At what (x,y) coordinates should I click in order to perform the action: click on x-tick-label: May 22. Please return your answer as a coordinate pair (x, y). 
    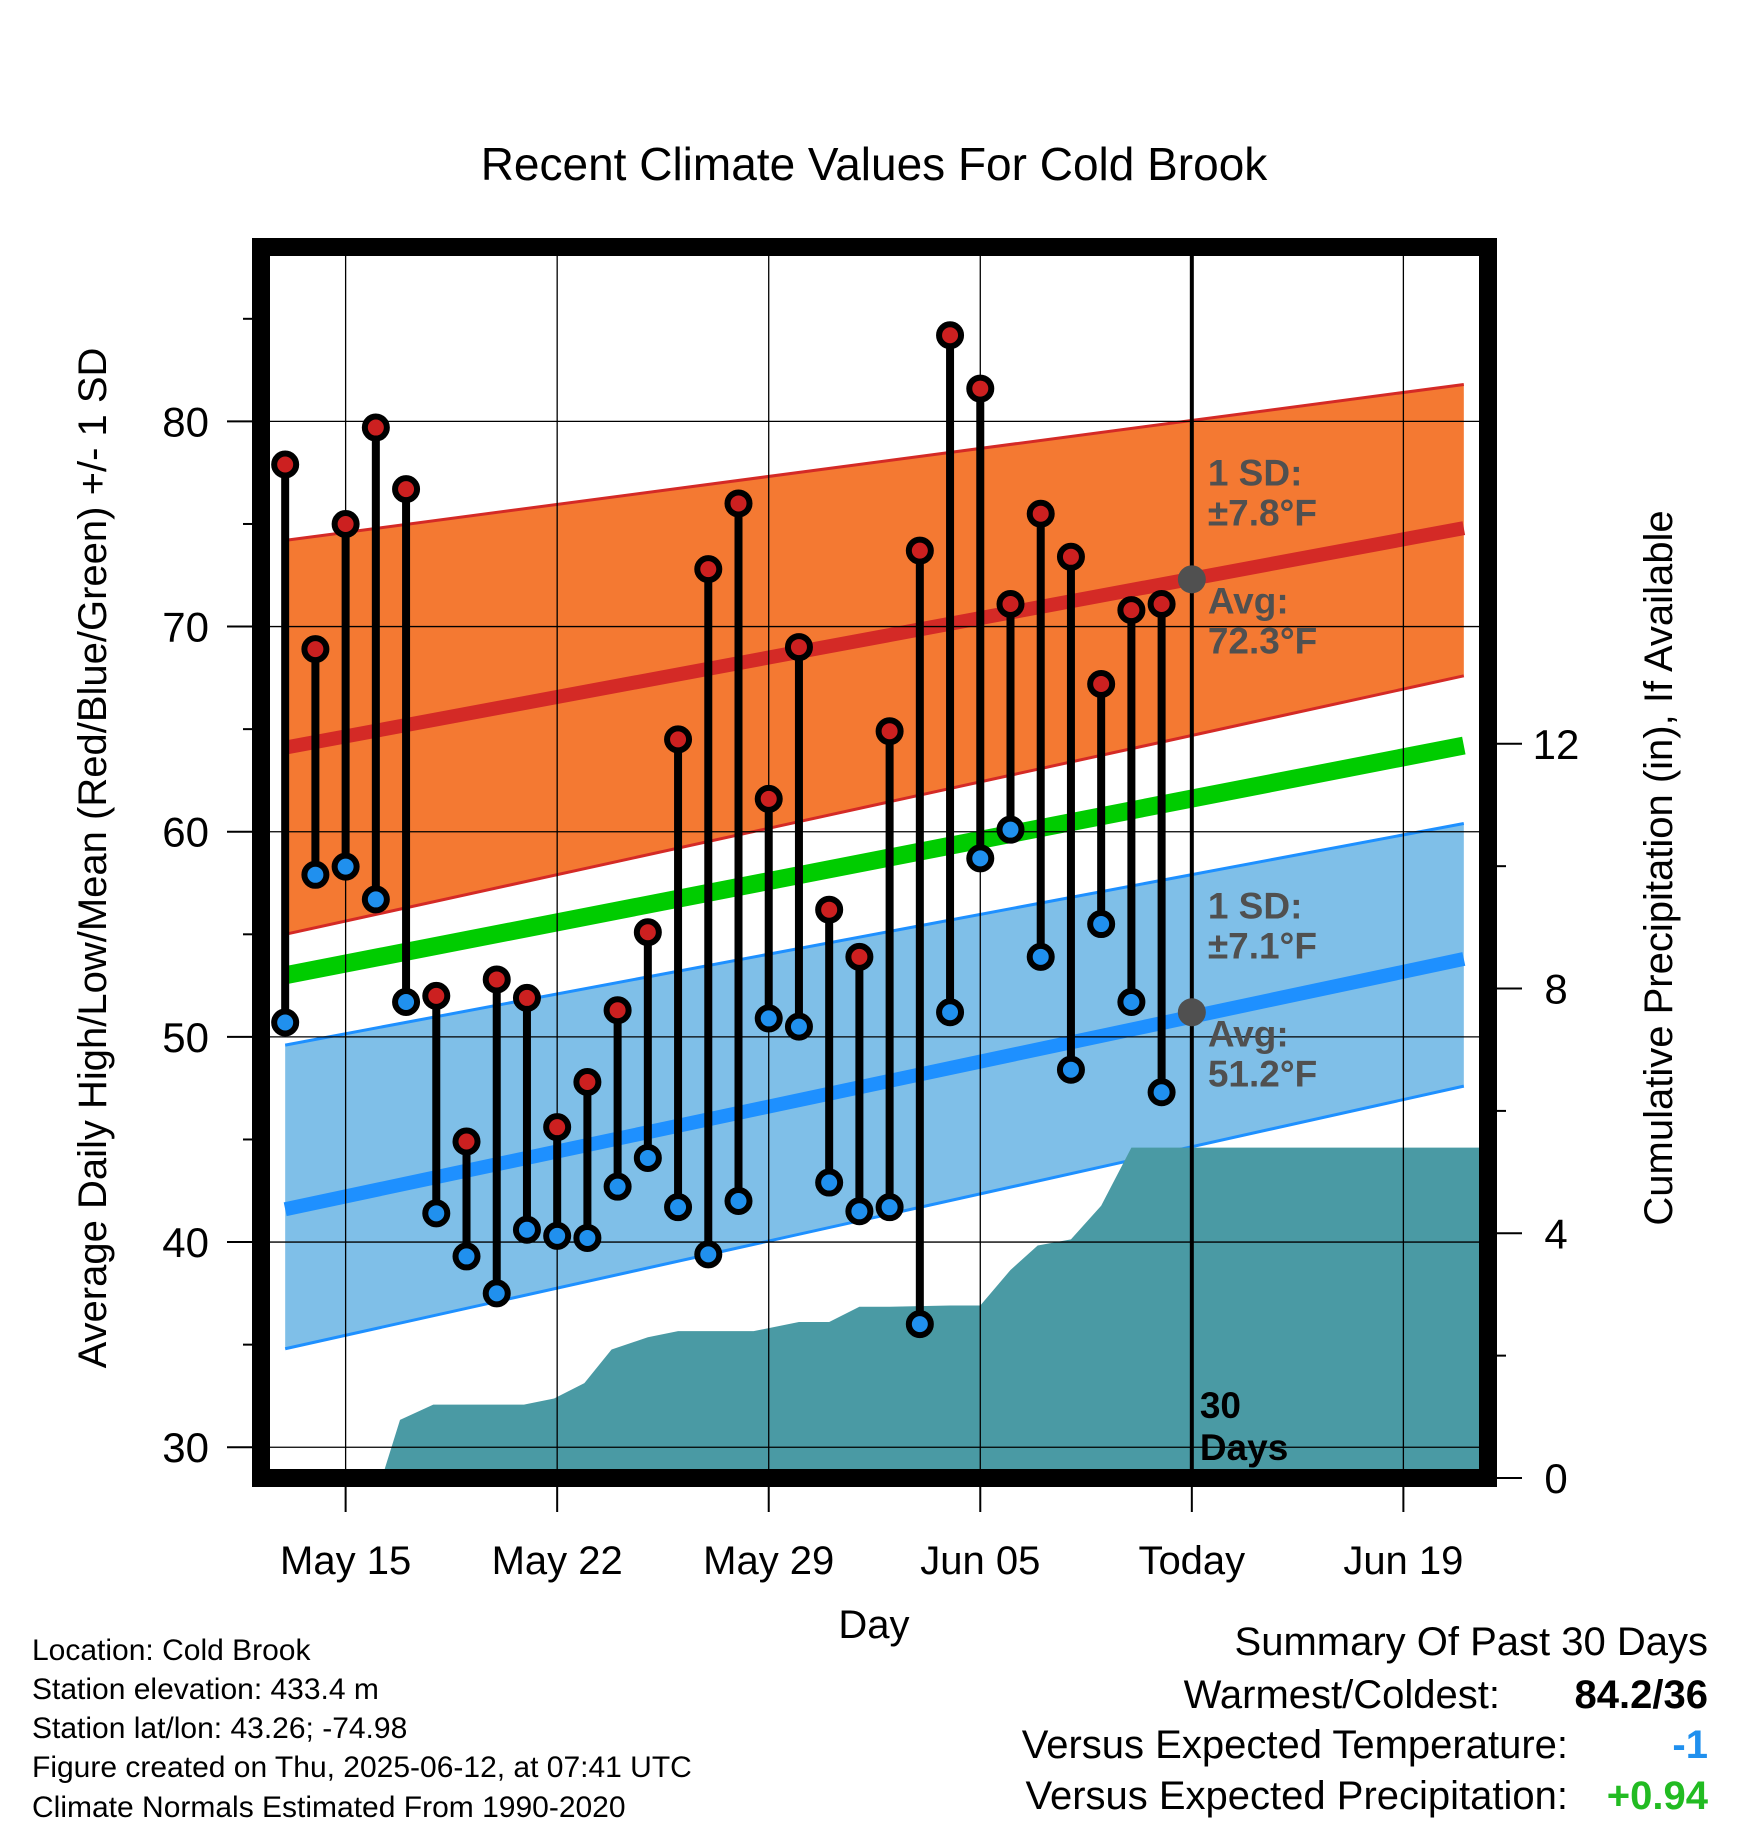
    Looking at the image, I should click on (557, 1561).